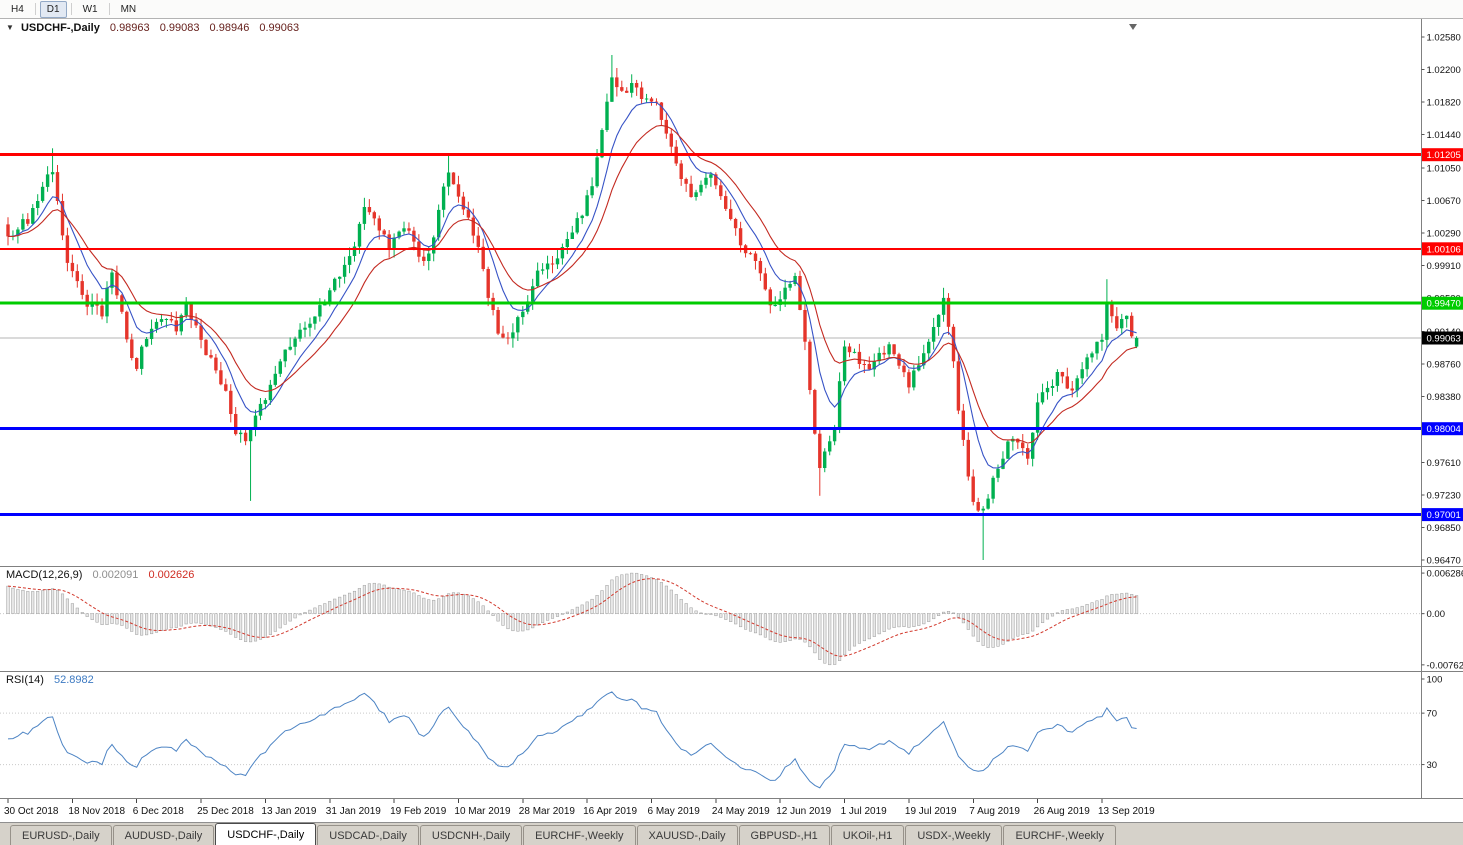 The image size is (1463, 845). I want to click on timeframe-button-w1: W1, so click(90, 9).